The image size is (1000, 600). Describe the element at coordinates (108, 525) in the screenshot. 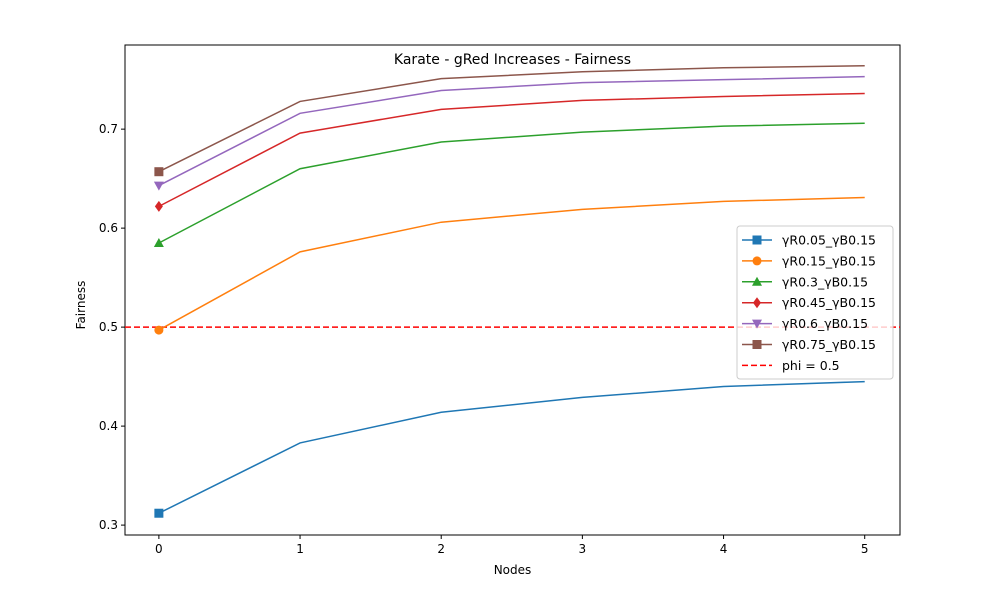

I see `y-tick-label: 0.3` at that location.